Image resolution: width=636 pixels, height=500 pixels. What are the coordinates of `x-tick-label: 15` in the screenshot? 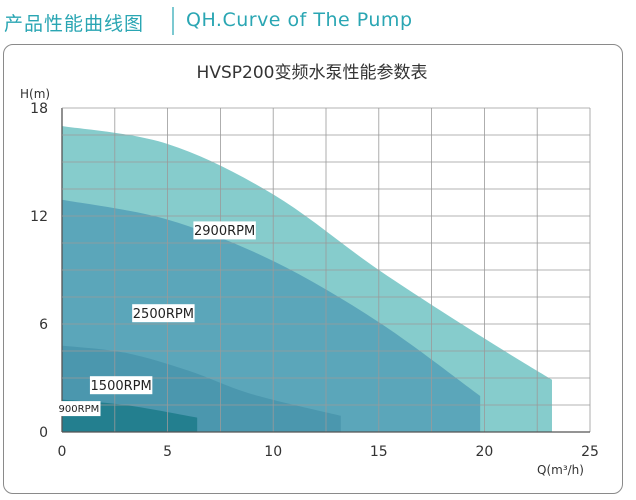 It's located at (379, 452).